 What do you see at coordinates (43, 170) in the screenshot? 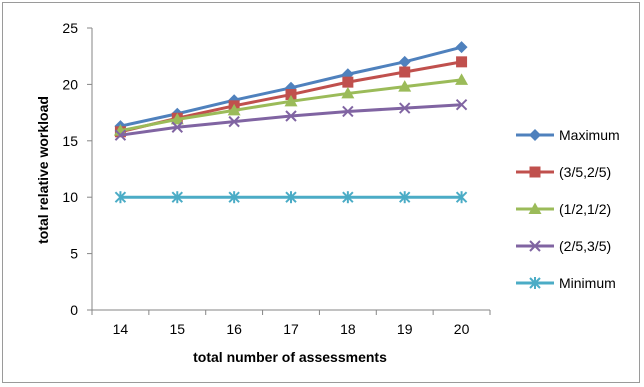
I see `y-axis-label: total relative workload` at bounding box center [43, 170].